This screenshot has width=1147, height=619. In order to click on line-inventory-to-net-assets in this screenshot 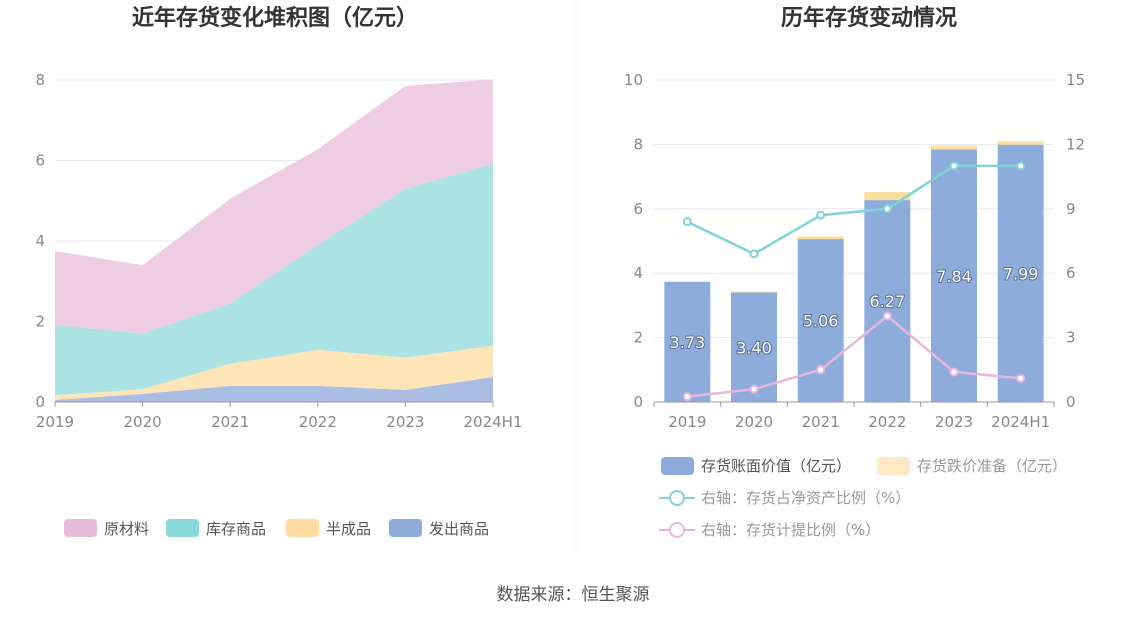, I will do `click(853, 210)`.